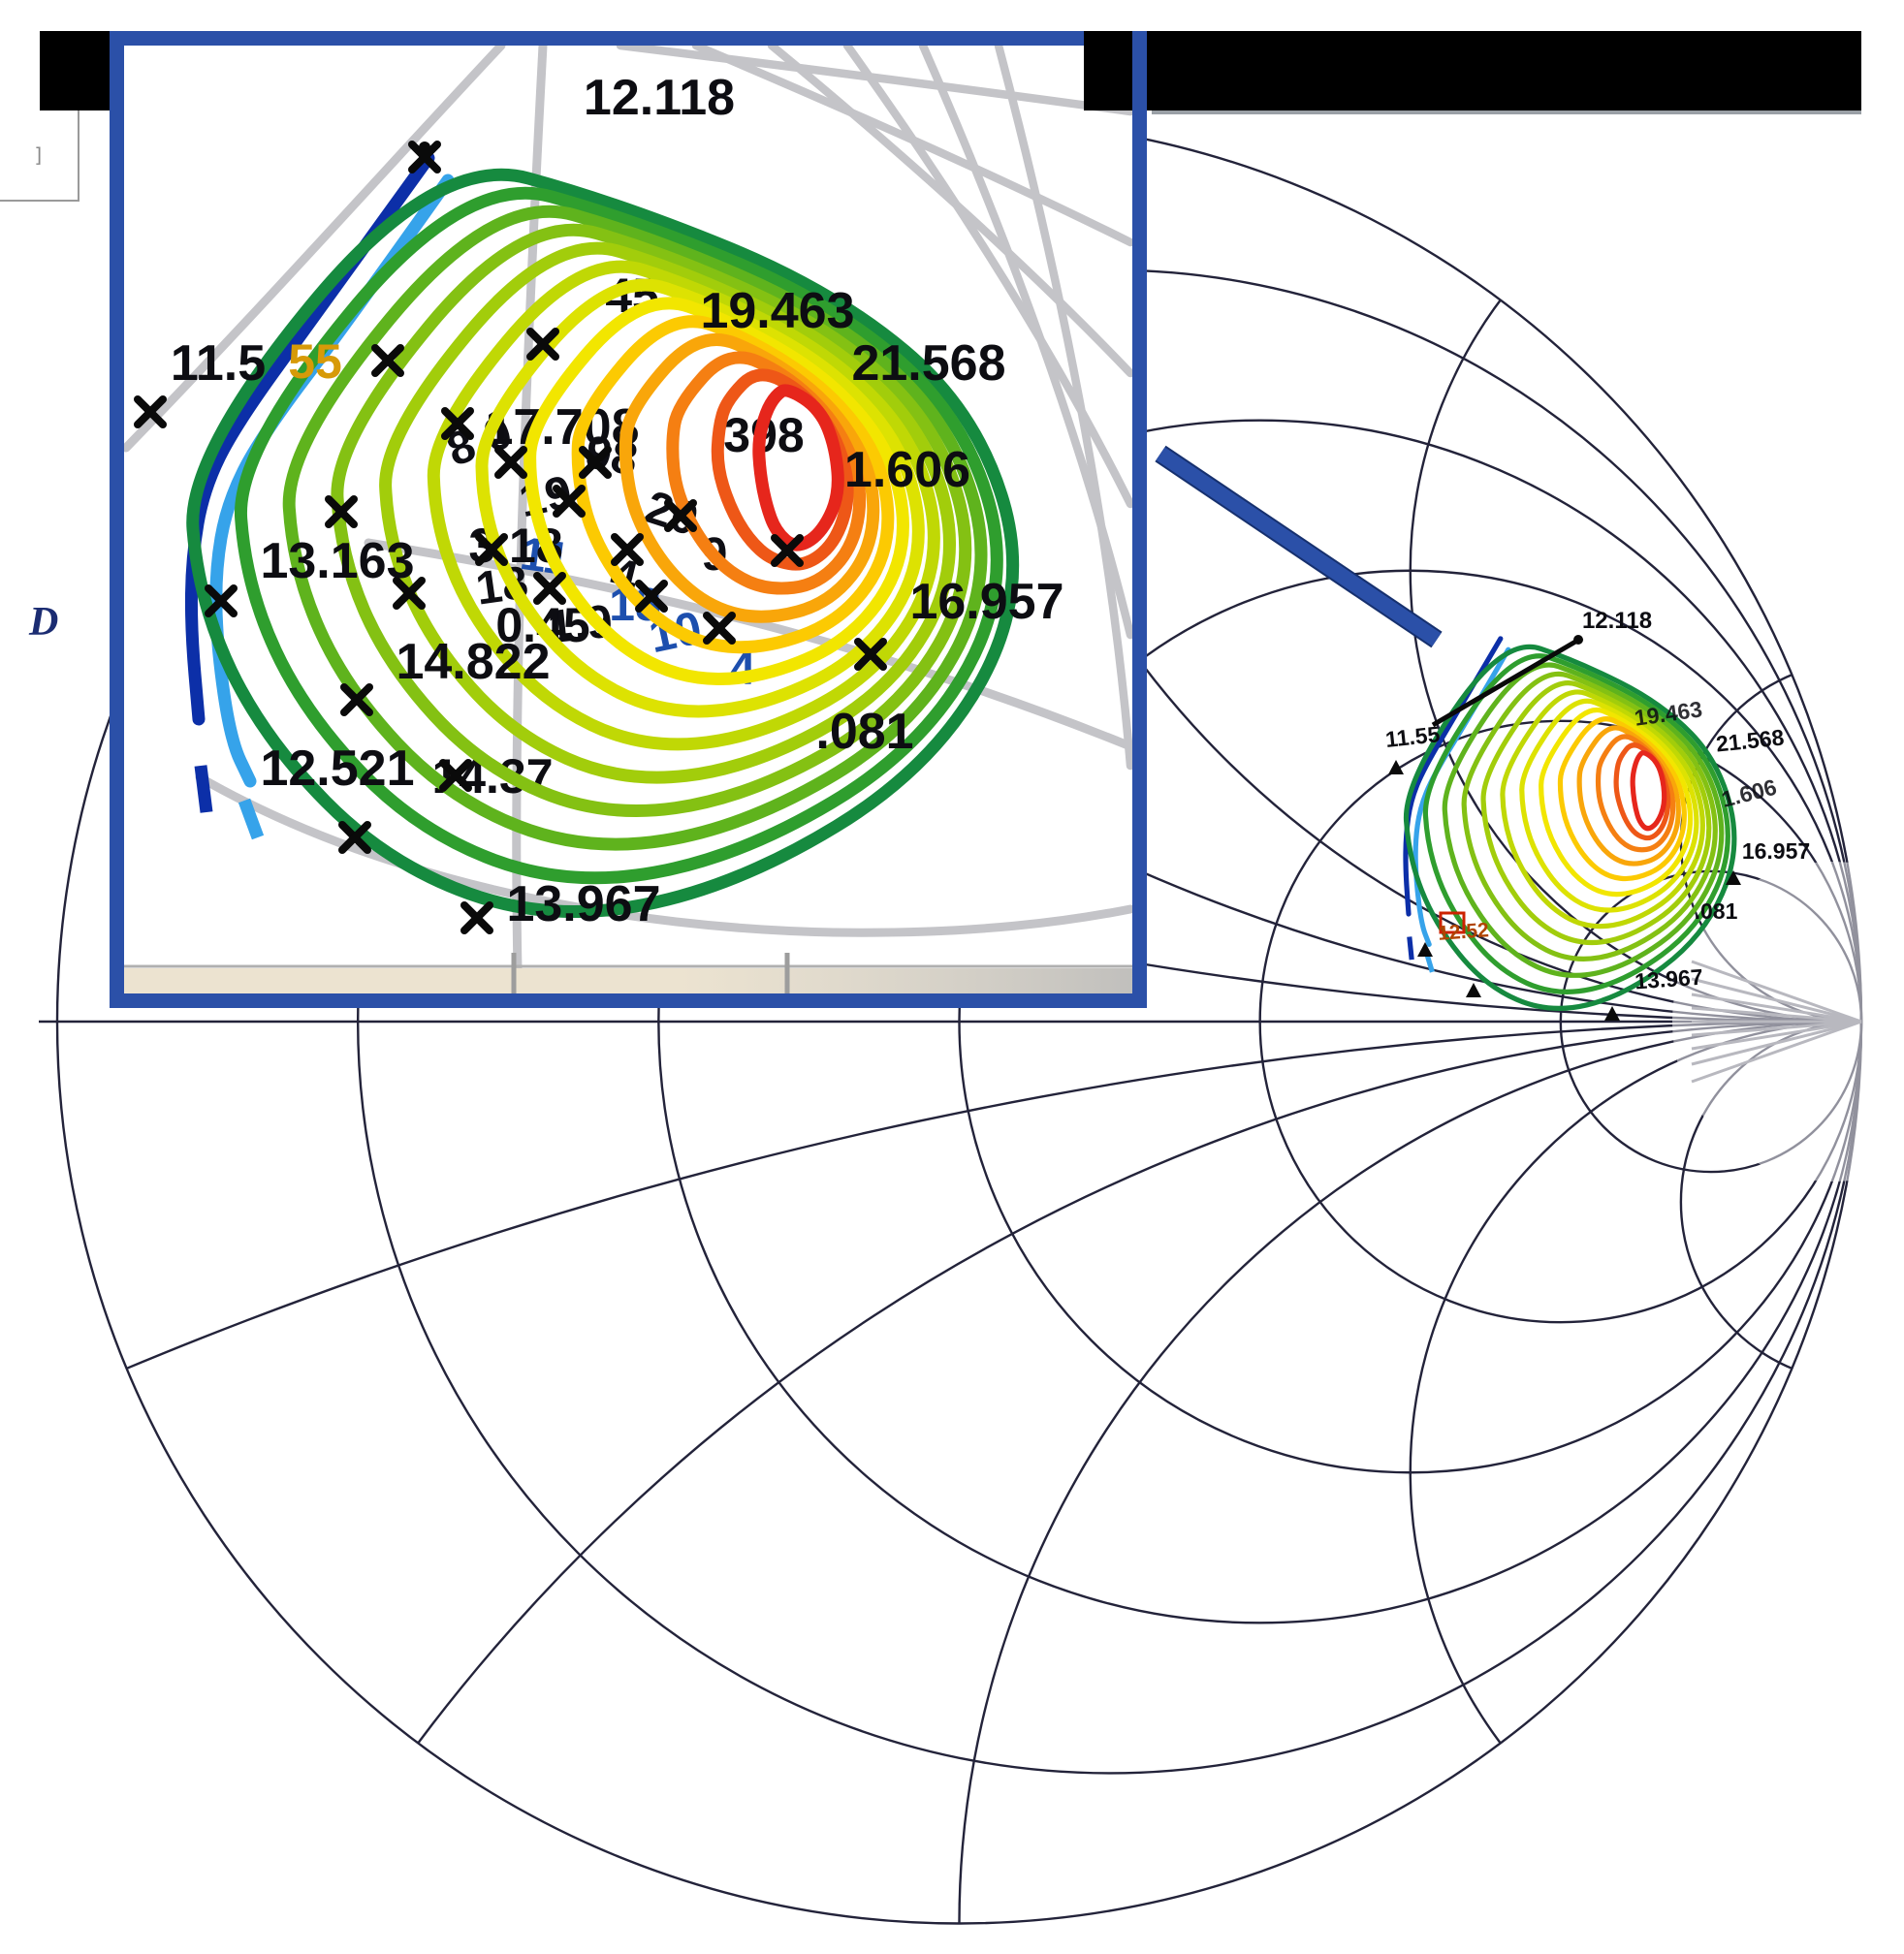  I want to click on contour-label-small: 21.568, so click(1751, 740).